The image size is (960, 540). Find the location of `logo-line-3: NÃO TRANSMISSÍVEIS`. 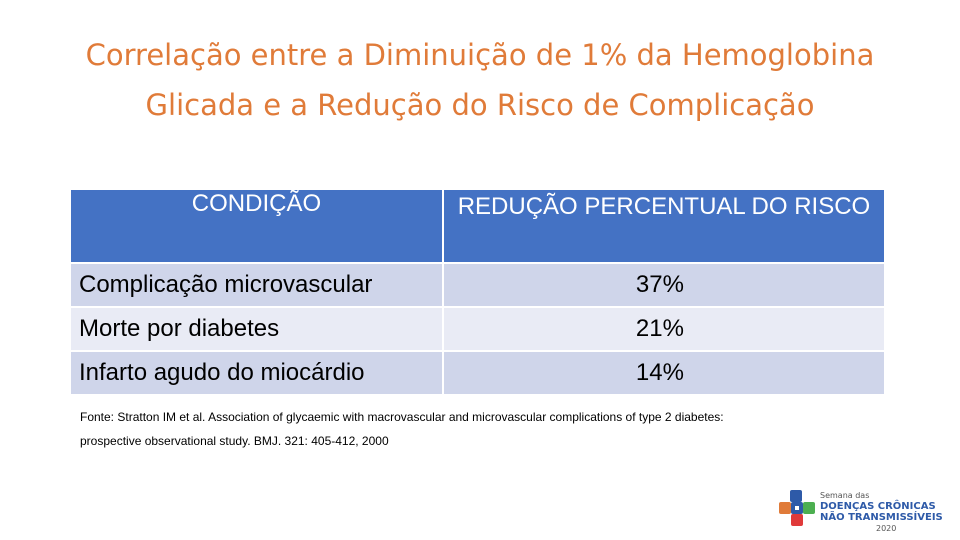

logo-line-3: NÃO TRANSMISSÍVEIS is located at coordinates (881, 517).